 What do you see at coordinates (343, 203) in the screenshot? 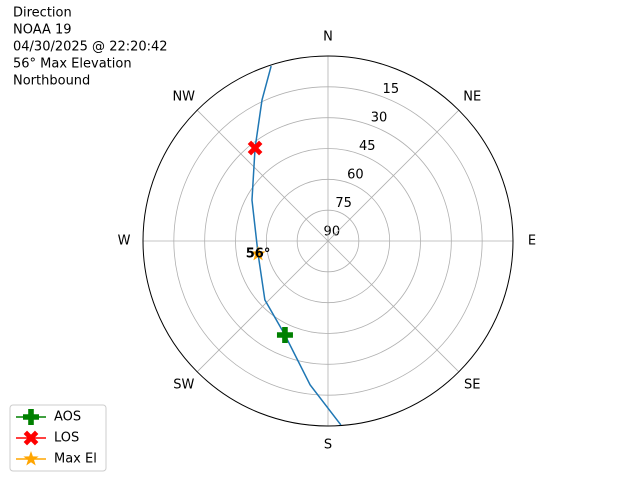
I see `r-tick-label: 75` at bounding box center [343, 203].